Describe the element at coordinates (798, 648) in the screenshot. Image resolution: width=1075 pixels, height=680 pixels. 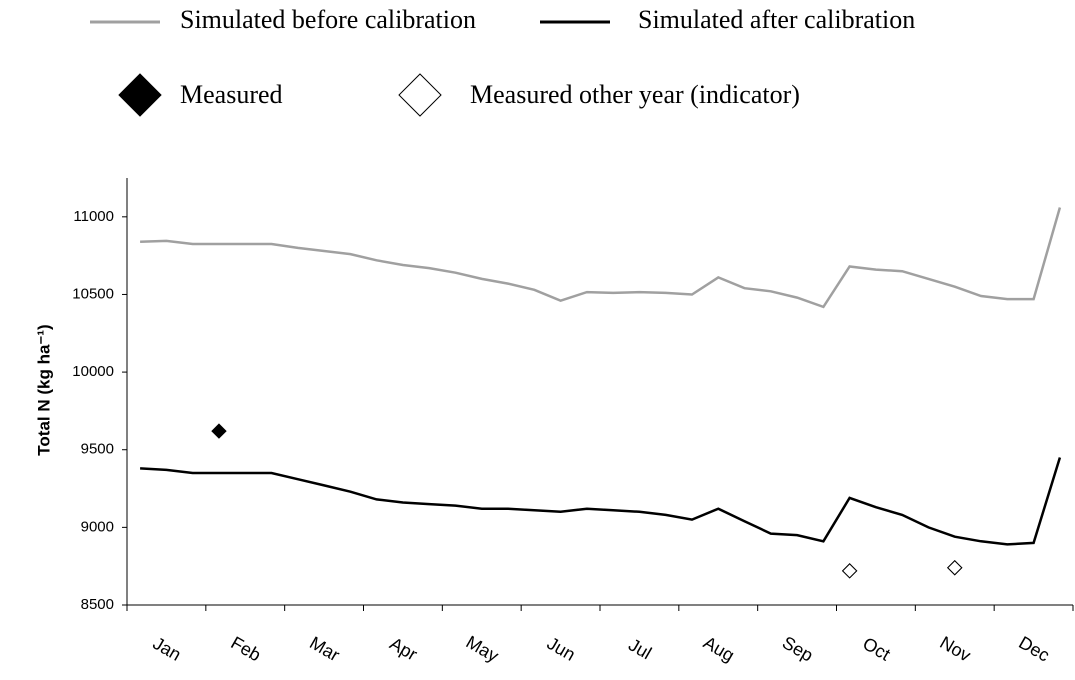
I see `x-tick-label: Sep` at that location.